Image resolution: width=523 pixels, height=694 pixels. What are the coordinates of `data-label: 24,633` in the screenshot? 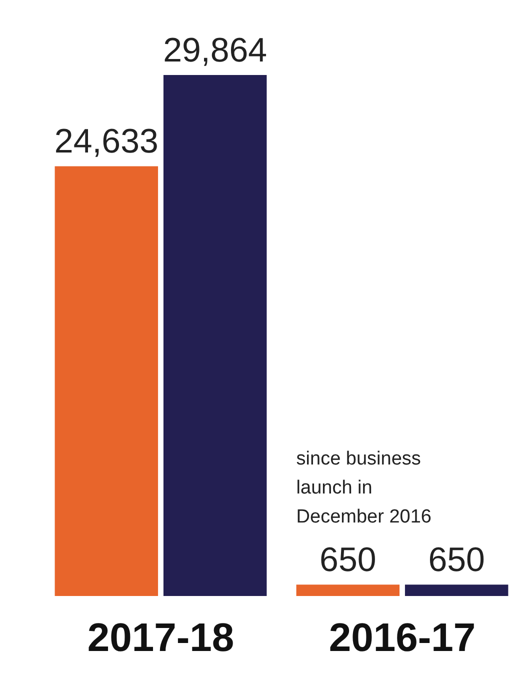 It's located at (106, 141).